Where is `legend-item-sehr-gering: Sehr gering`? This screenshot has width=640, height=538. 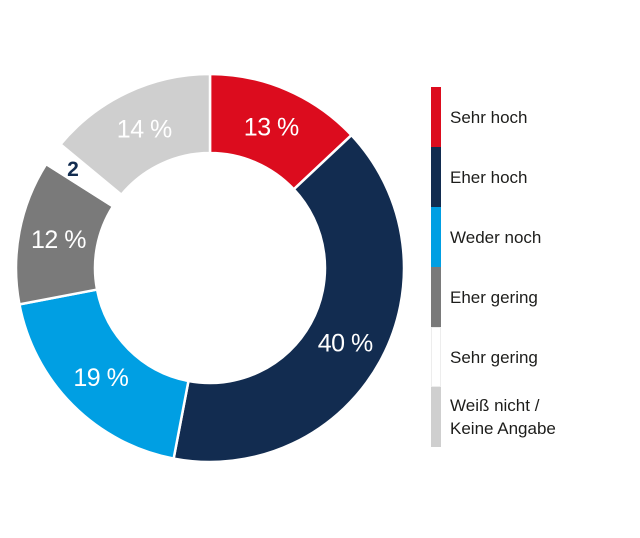
legend-item-sehr-gering: Sehr gering is located at coordinates (493, 357).